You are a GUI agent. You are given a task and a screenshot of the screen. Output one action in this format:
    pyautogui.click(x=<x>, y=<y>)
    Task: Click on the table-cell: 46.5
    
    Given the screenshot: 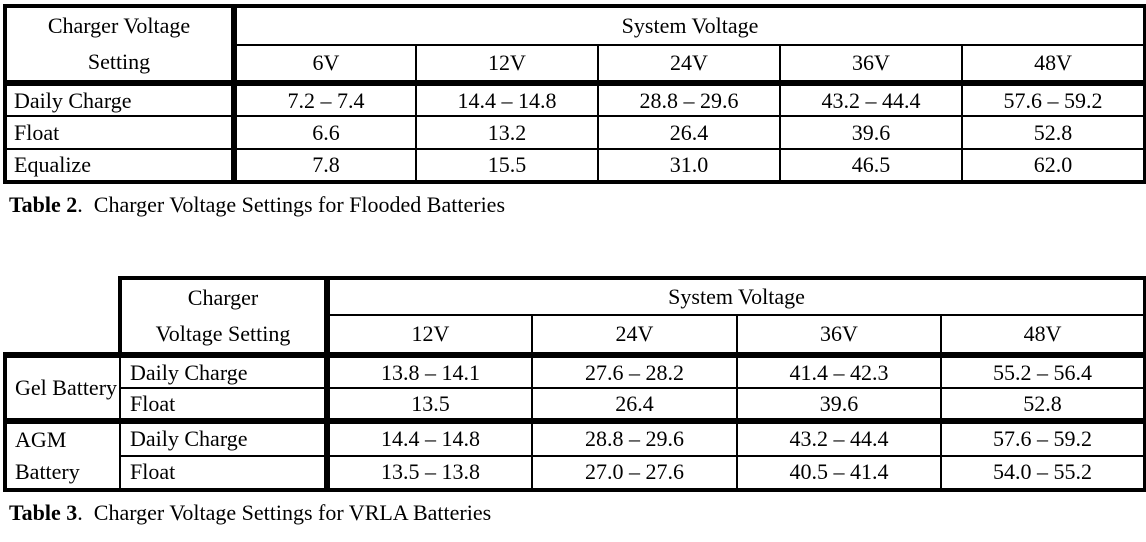 What is the action you would take?
    pyautogui.click(x=871, y=165)
    